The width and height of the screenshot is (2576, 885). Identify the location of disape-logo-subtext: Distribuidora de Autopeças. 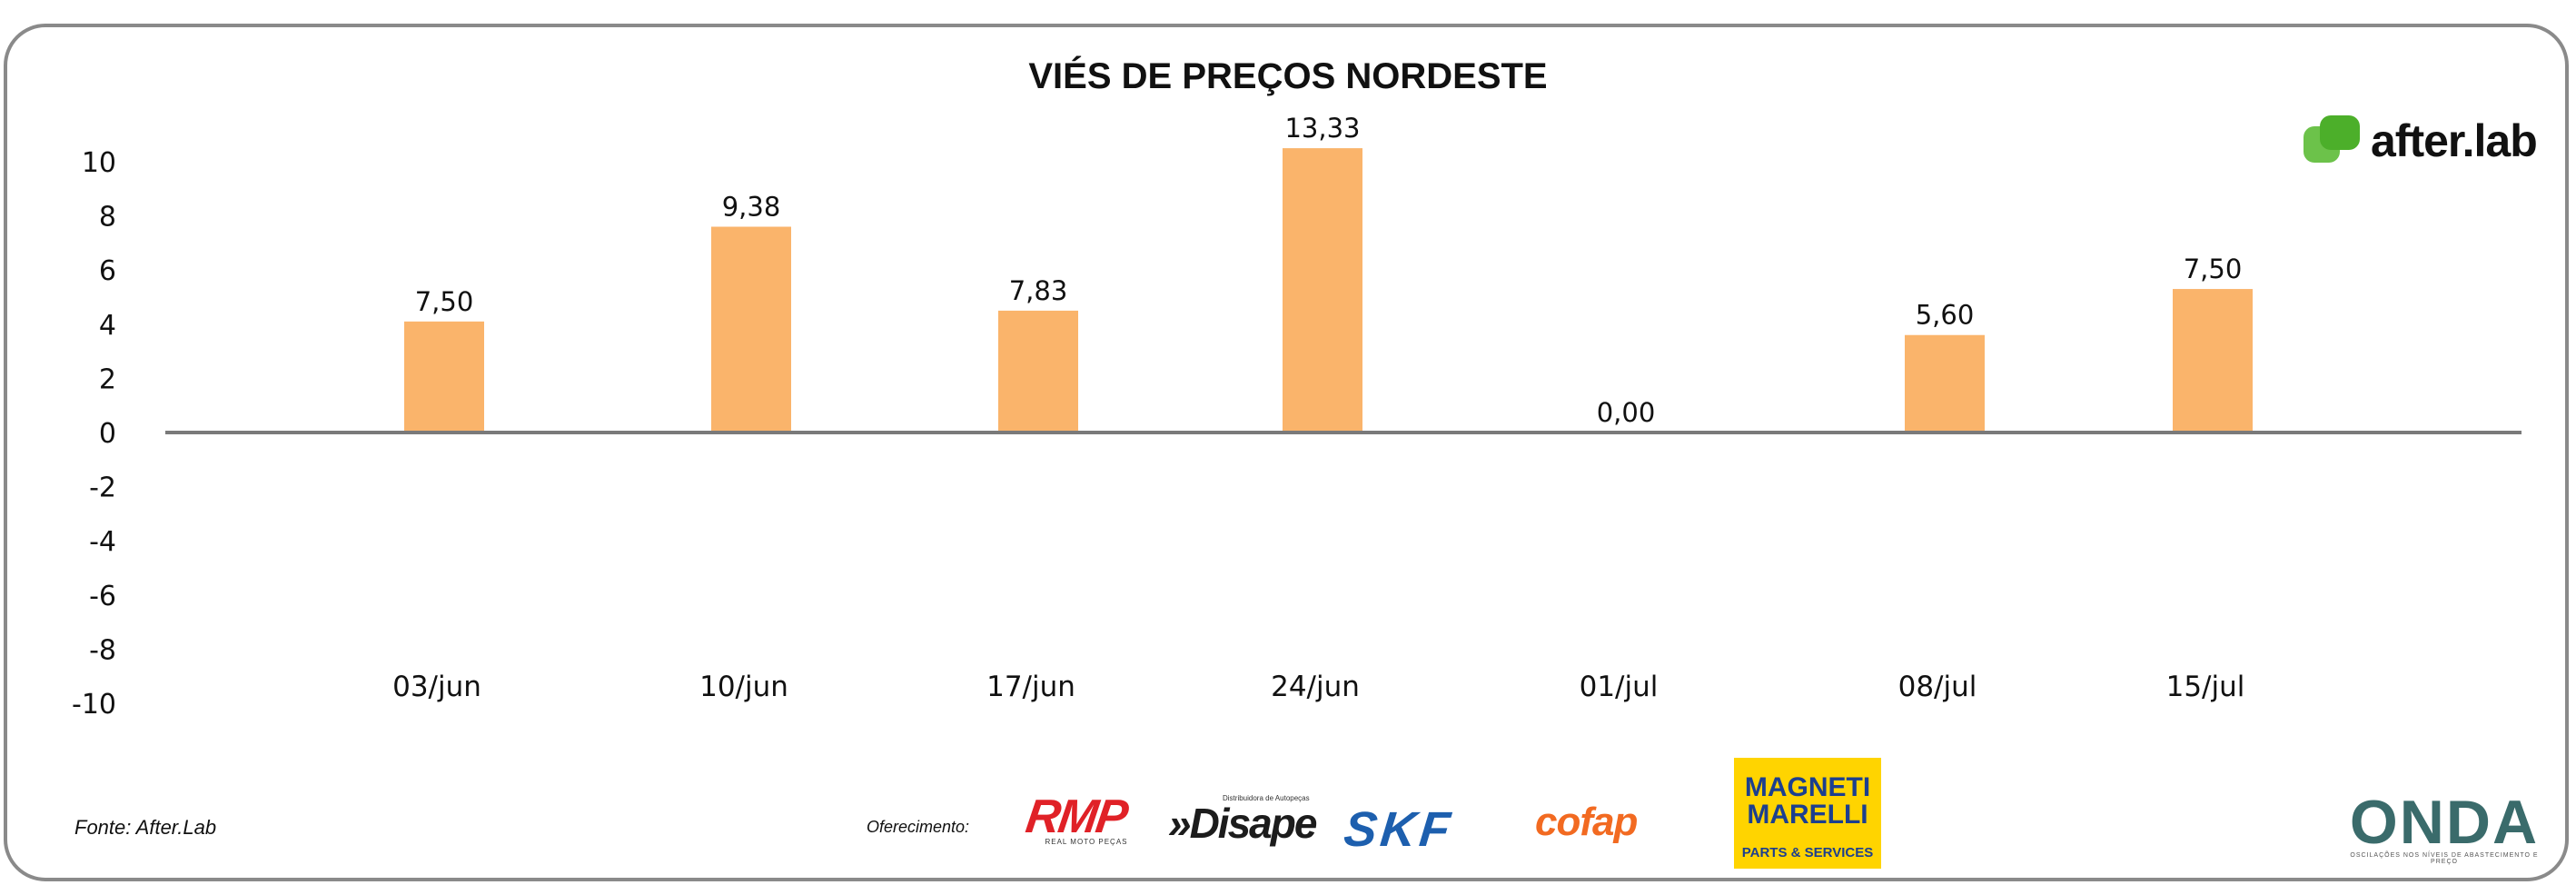
(1266, 798).